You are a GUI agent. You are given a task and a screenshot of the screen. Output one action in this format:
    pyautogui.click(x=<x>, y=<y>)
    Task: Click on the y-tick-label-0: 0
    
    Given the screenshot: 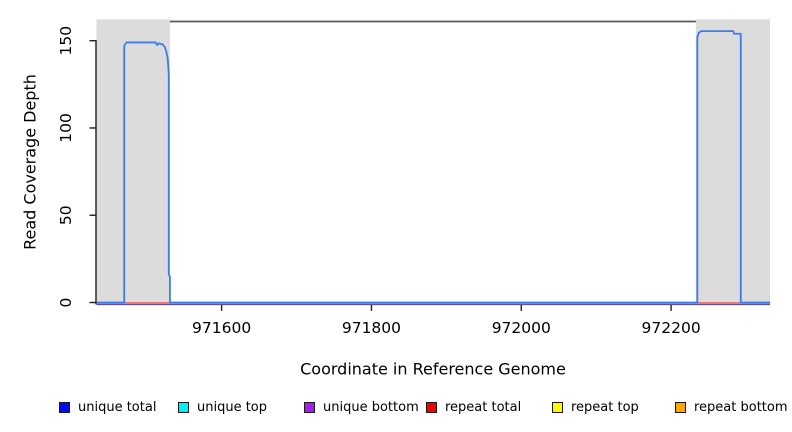 What is the action you would take?
    pyautogui.click(x=66, y=303)
    